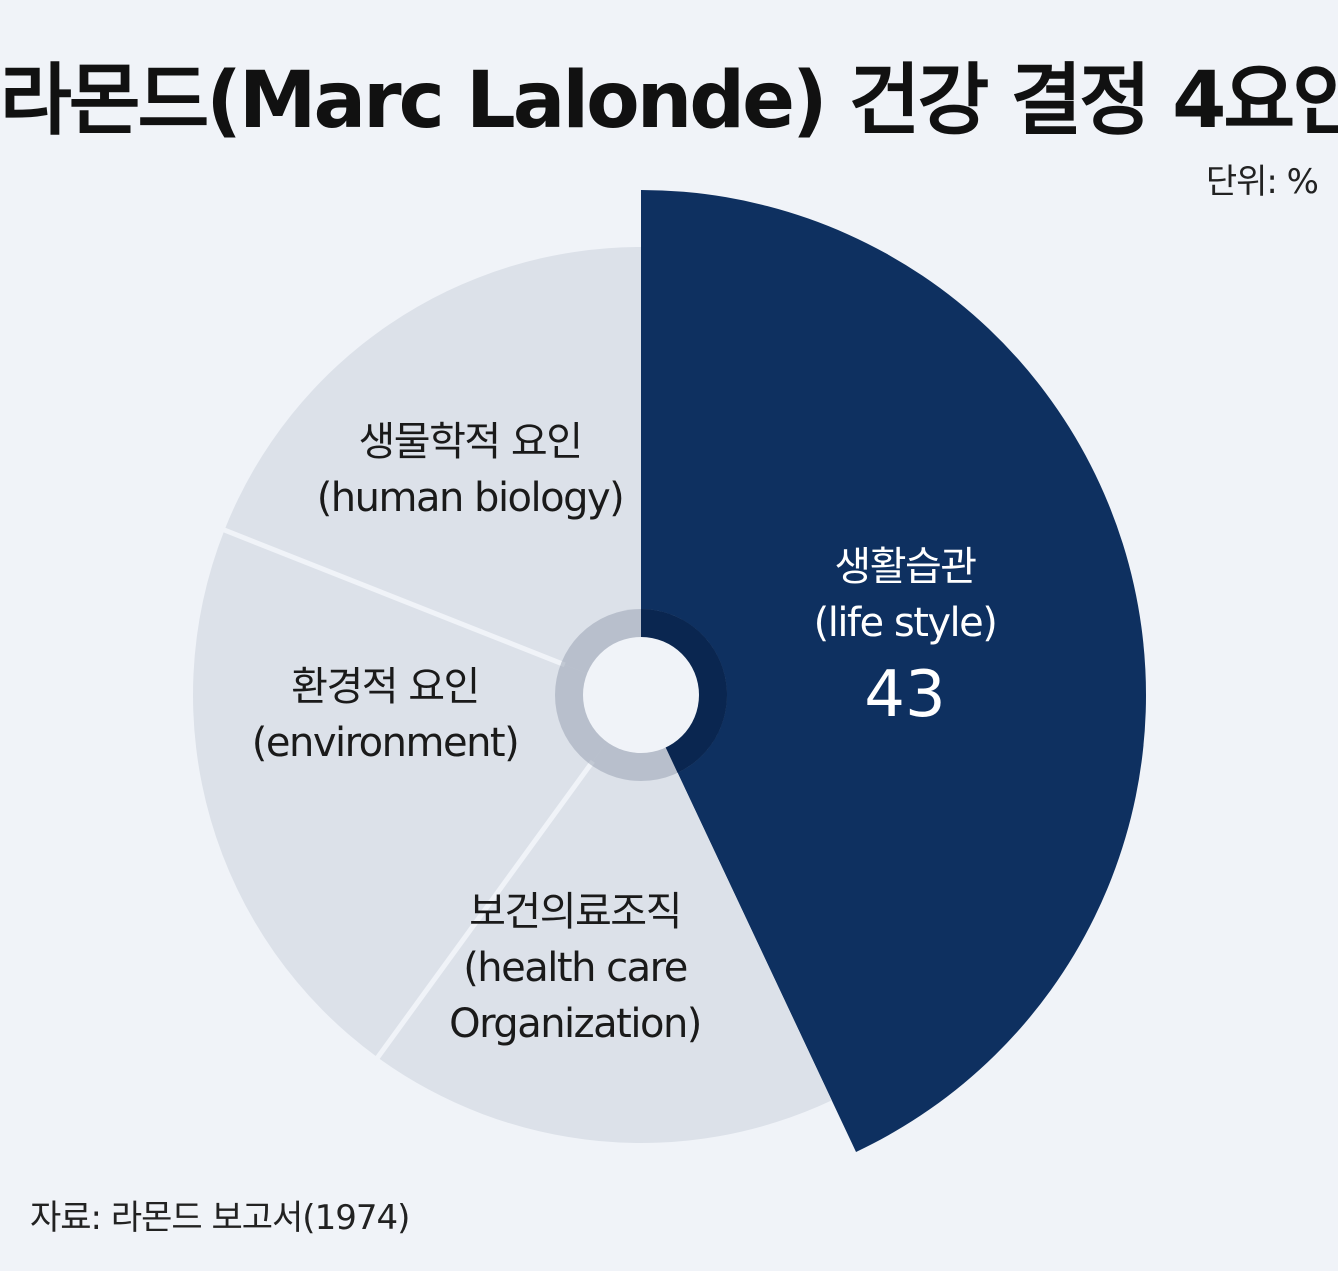 The image size is (1338, 1271). What do you see at coordinates (575, 1024) in the screenshot?
I see `slice-label-2-name-en2: Organization)` at bounding box center [575, 1024].